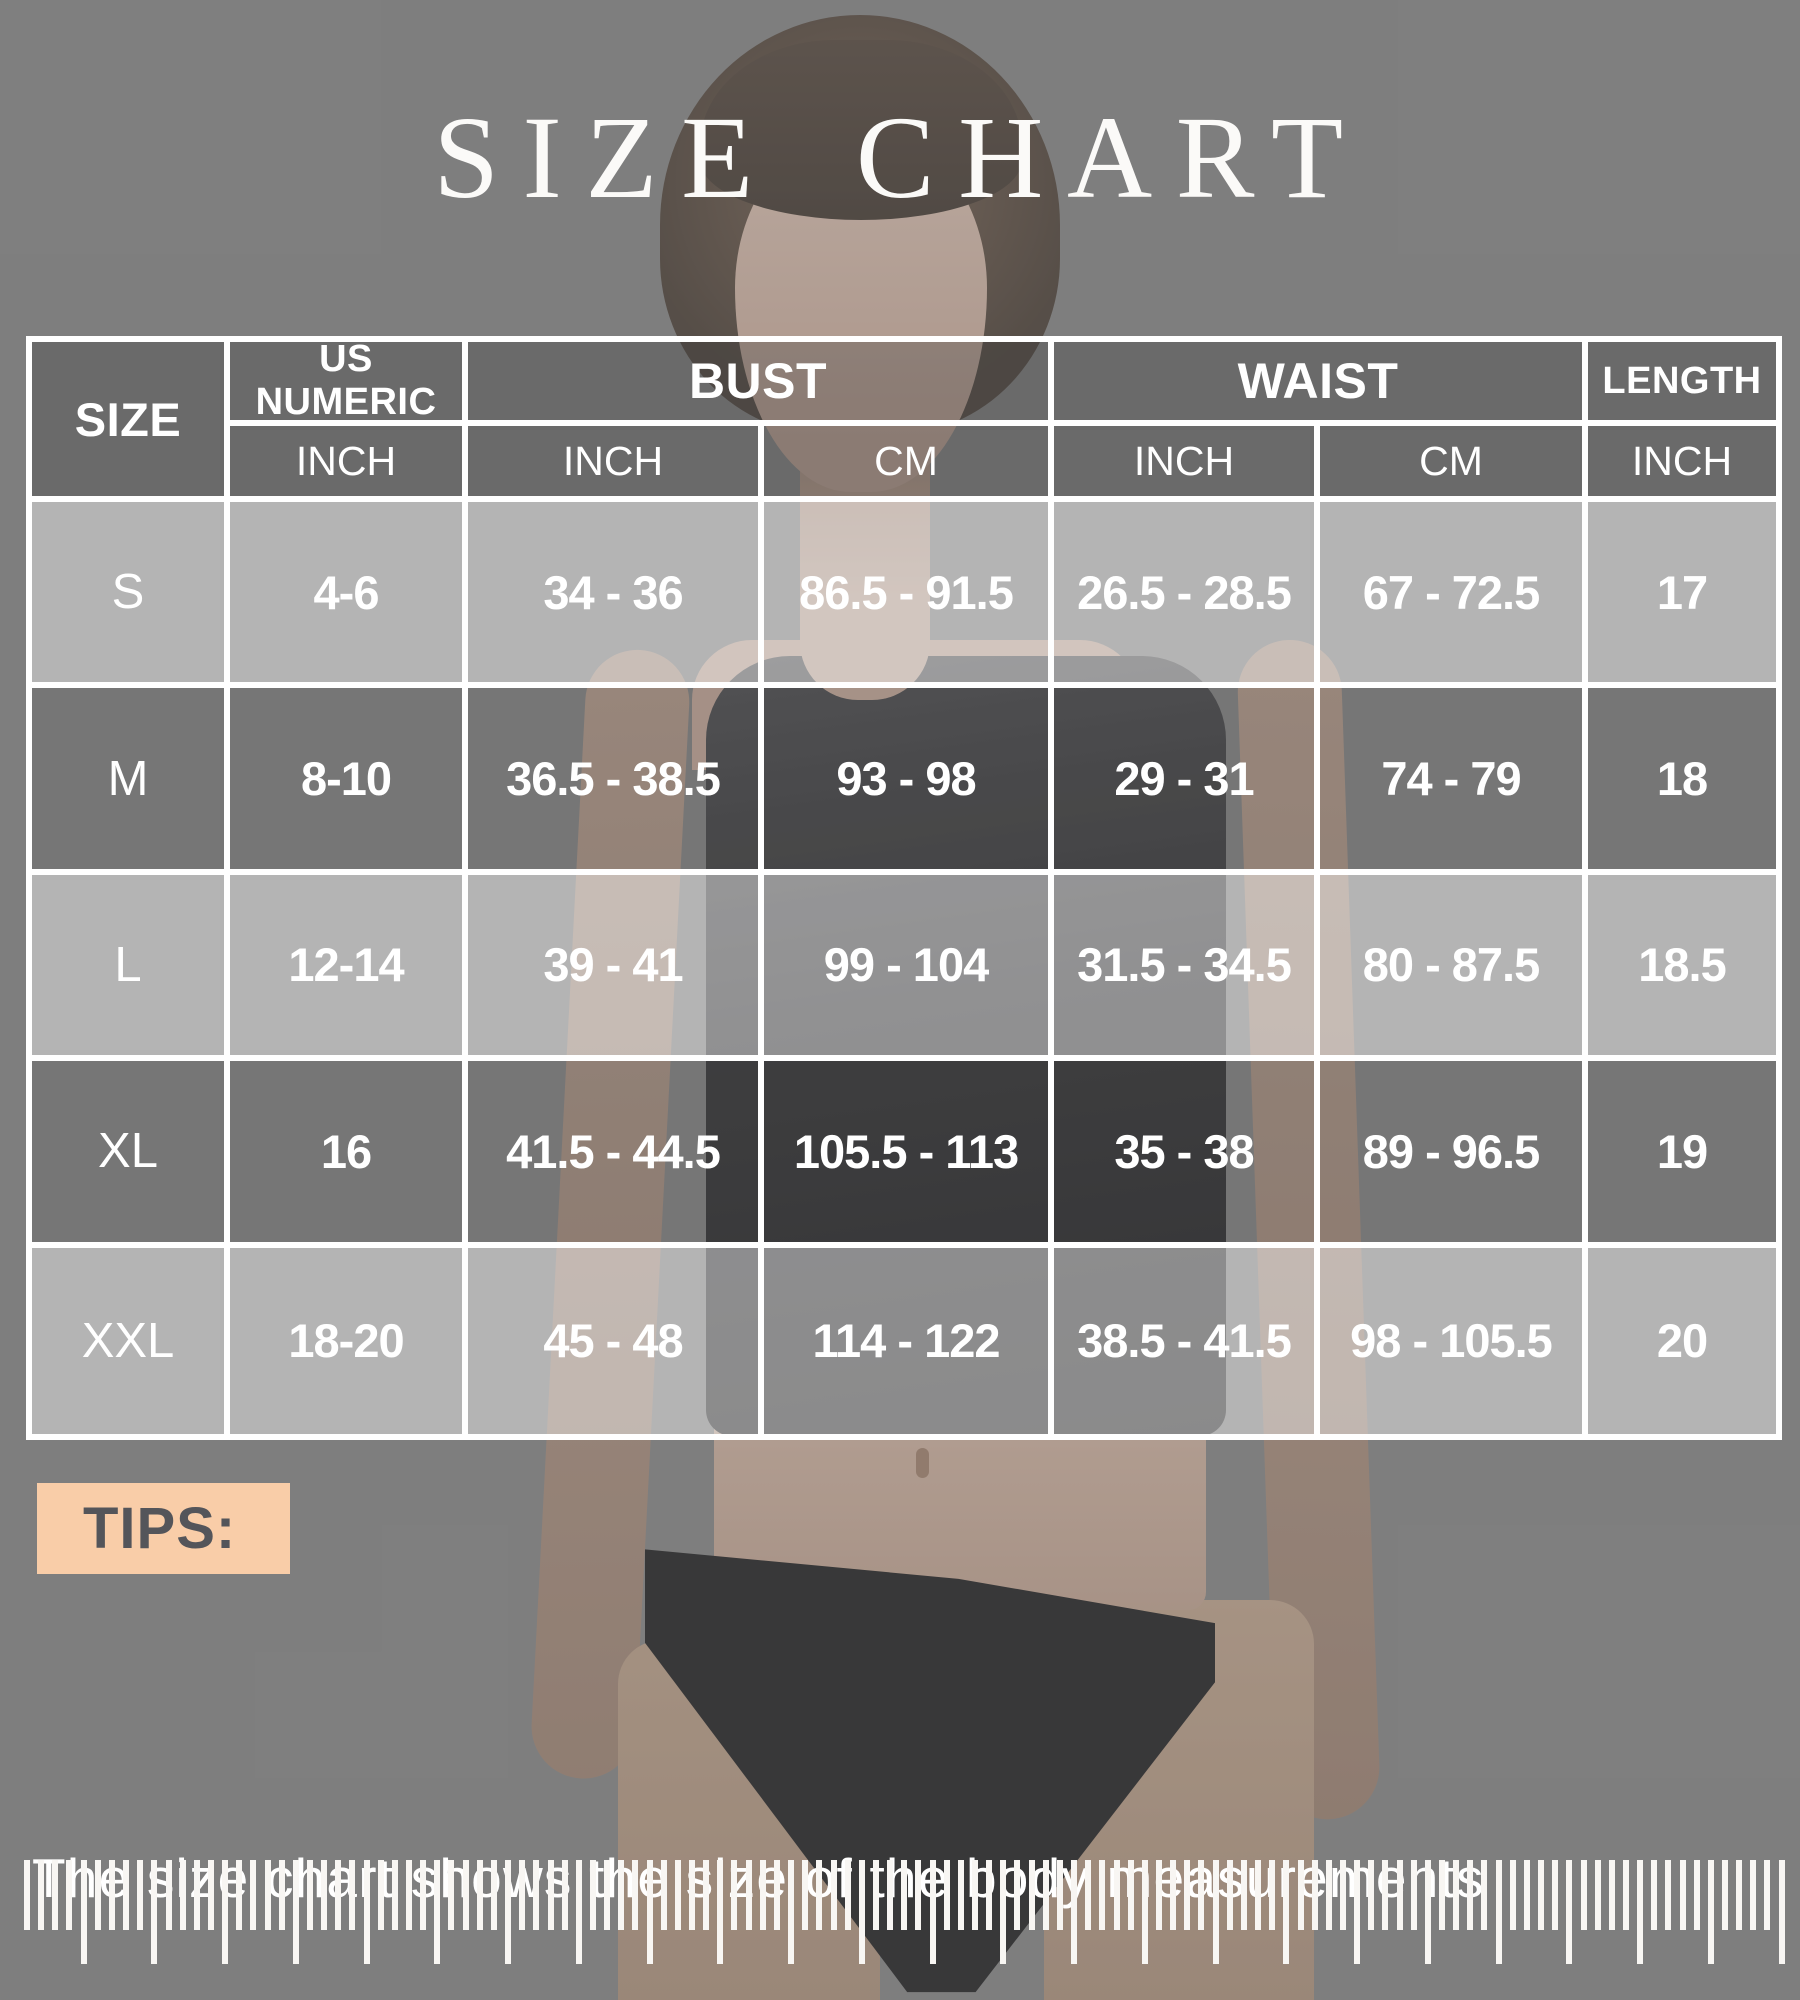 The width and height of the screenshot is (1800, 2000). Describe the element at coordinates (349, 1340) in the screenshot. I see `table-cell: 18-20` at that location.